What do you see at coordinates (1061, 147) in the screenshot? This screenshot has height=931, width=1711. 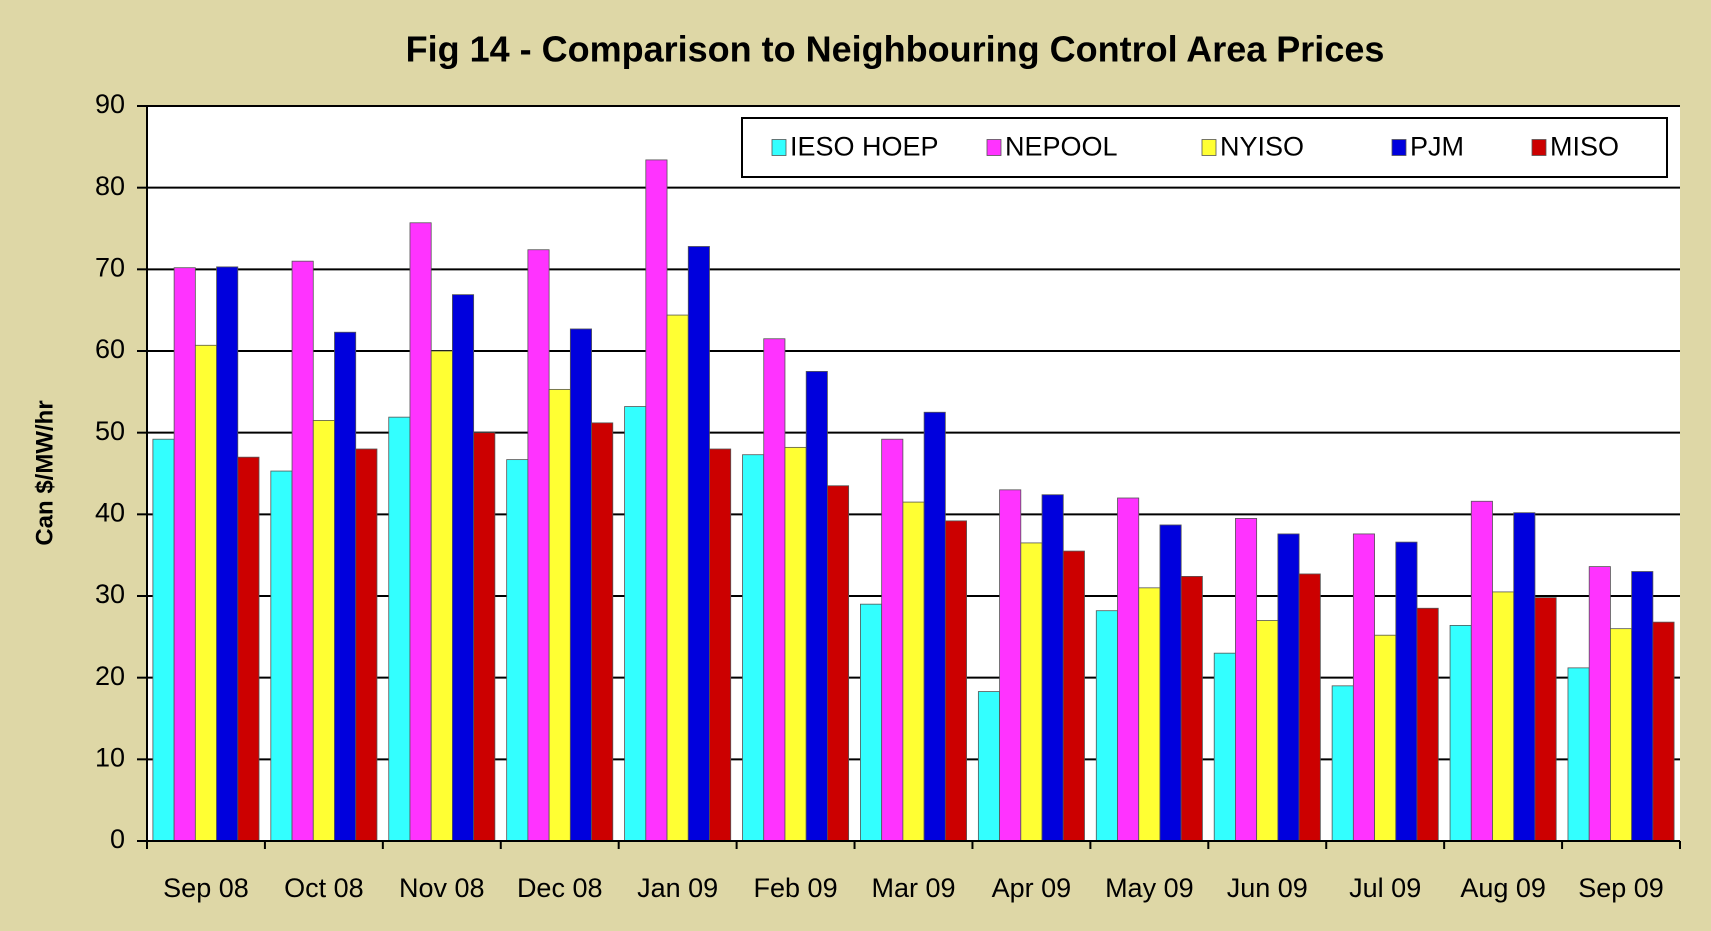 I see `legend-label: NEPOOL` at bounding box center [1061, 147].